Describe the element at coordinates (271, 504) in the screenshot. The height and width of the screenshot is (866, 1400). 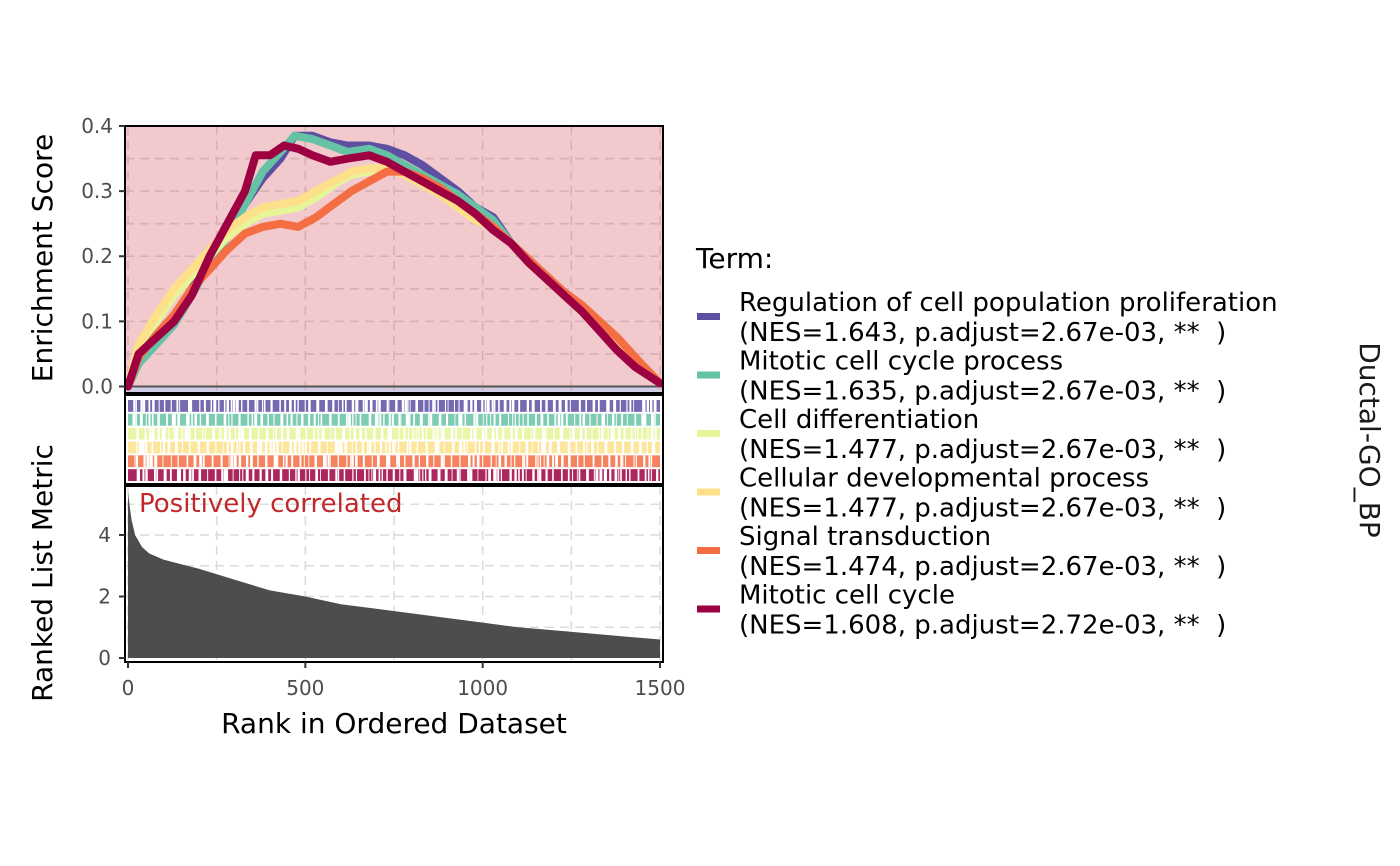
I see `positively-correlated-annotation: Positively correlated` at that location.